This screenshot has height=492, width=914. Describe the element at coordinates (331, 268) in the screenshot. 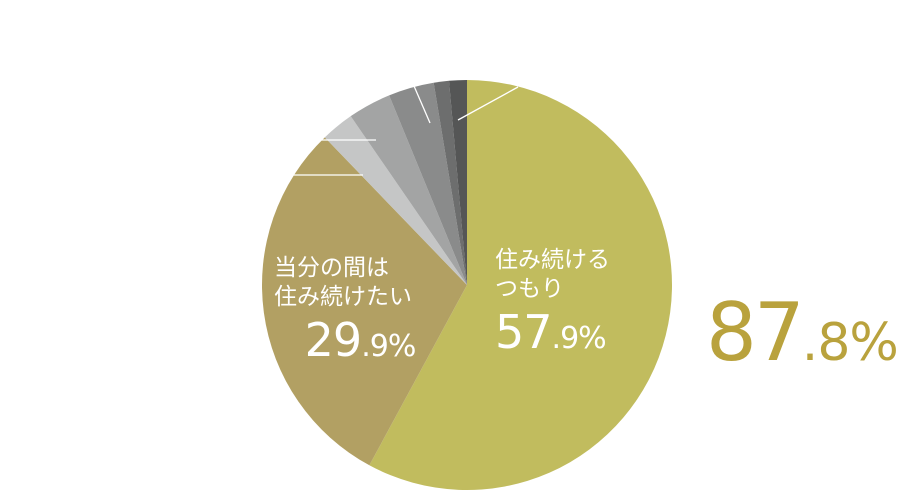

I see `label-line-1: 当分の間は` at that location.